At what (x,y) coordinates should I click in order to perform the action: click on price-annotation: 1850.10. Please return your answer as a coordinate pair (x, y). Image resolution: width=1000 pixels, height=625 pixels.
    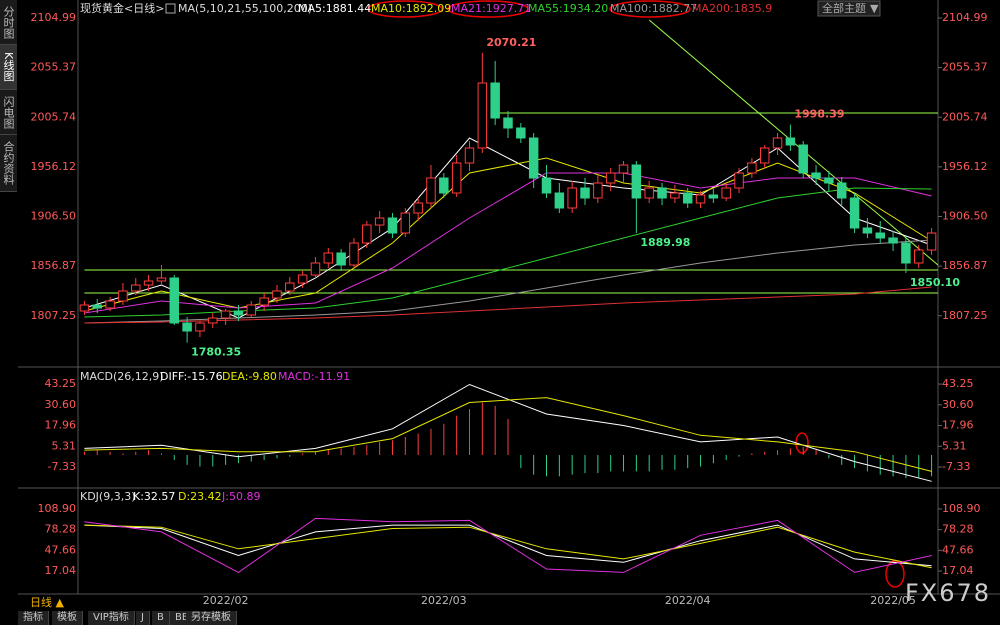
    Looking at the image, I should click on (935, 282).